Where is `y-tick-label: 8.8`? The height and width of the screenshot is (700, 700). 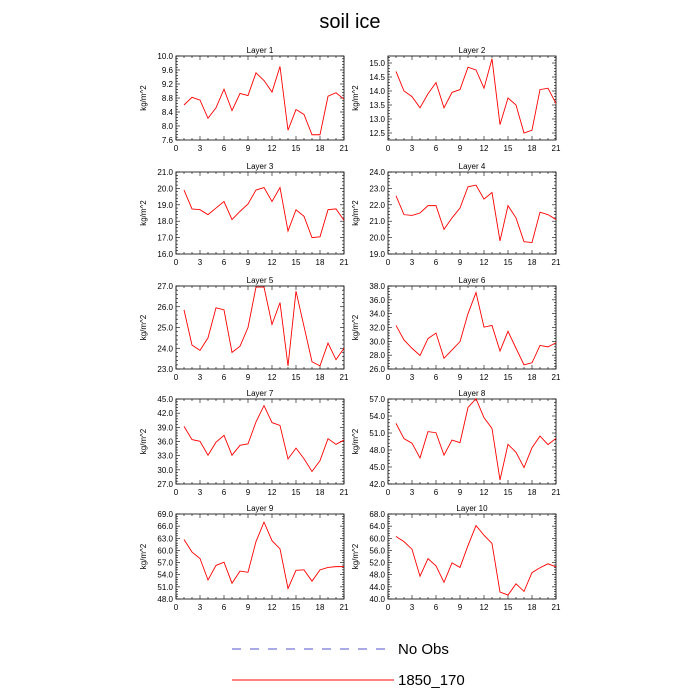
y-tick-label: 8.8 is located at coordinates (168, 98).